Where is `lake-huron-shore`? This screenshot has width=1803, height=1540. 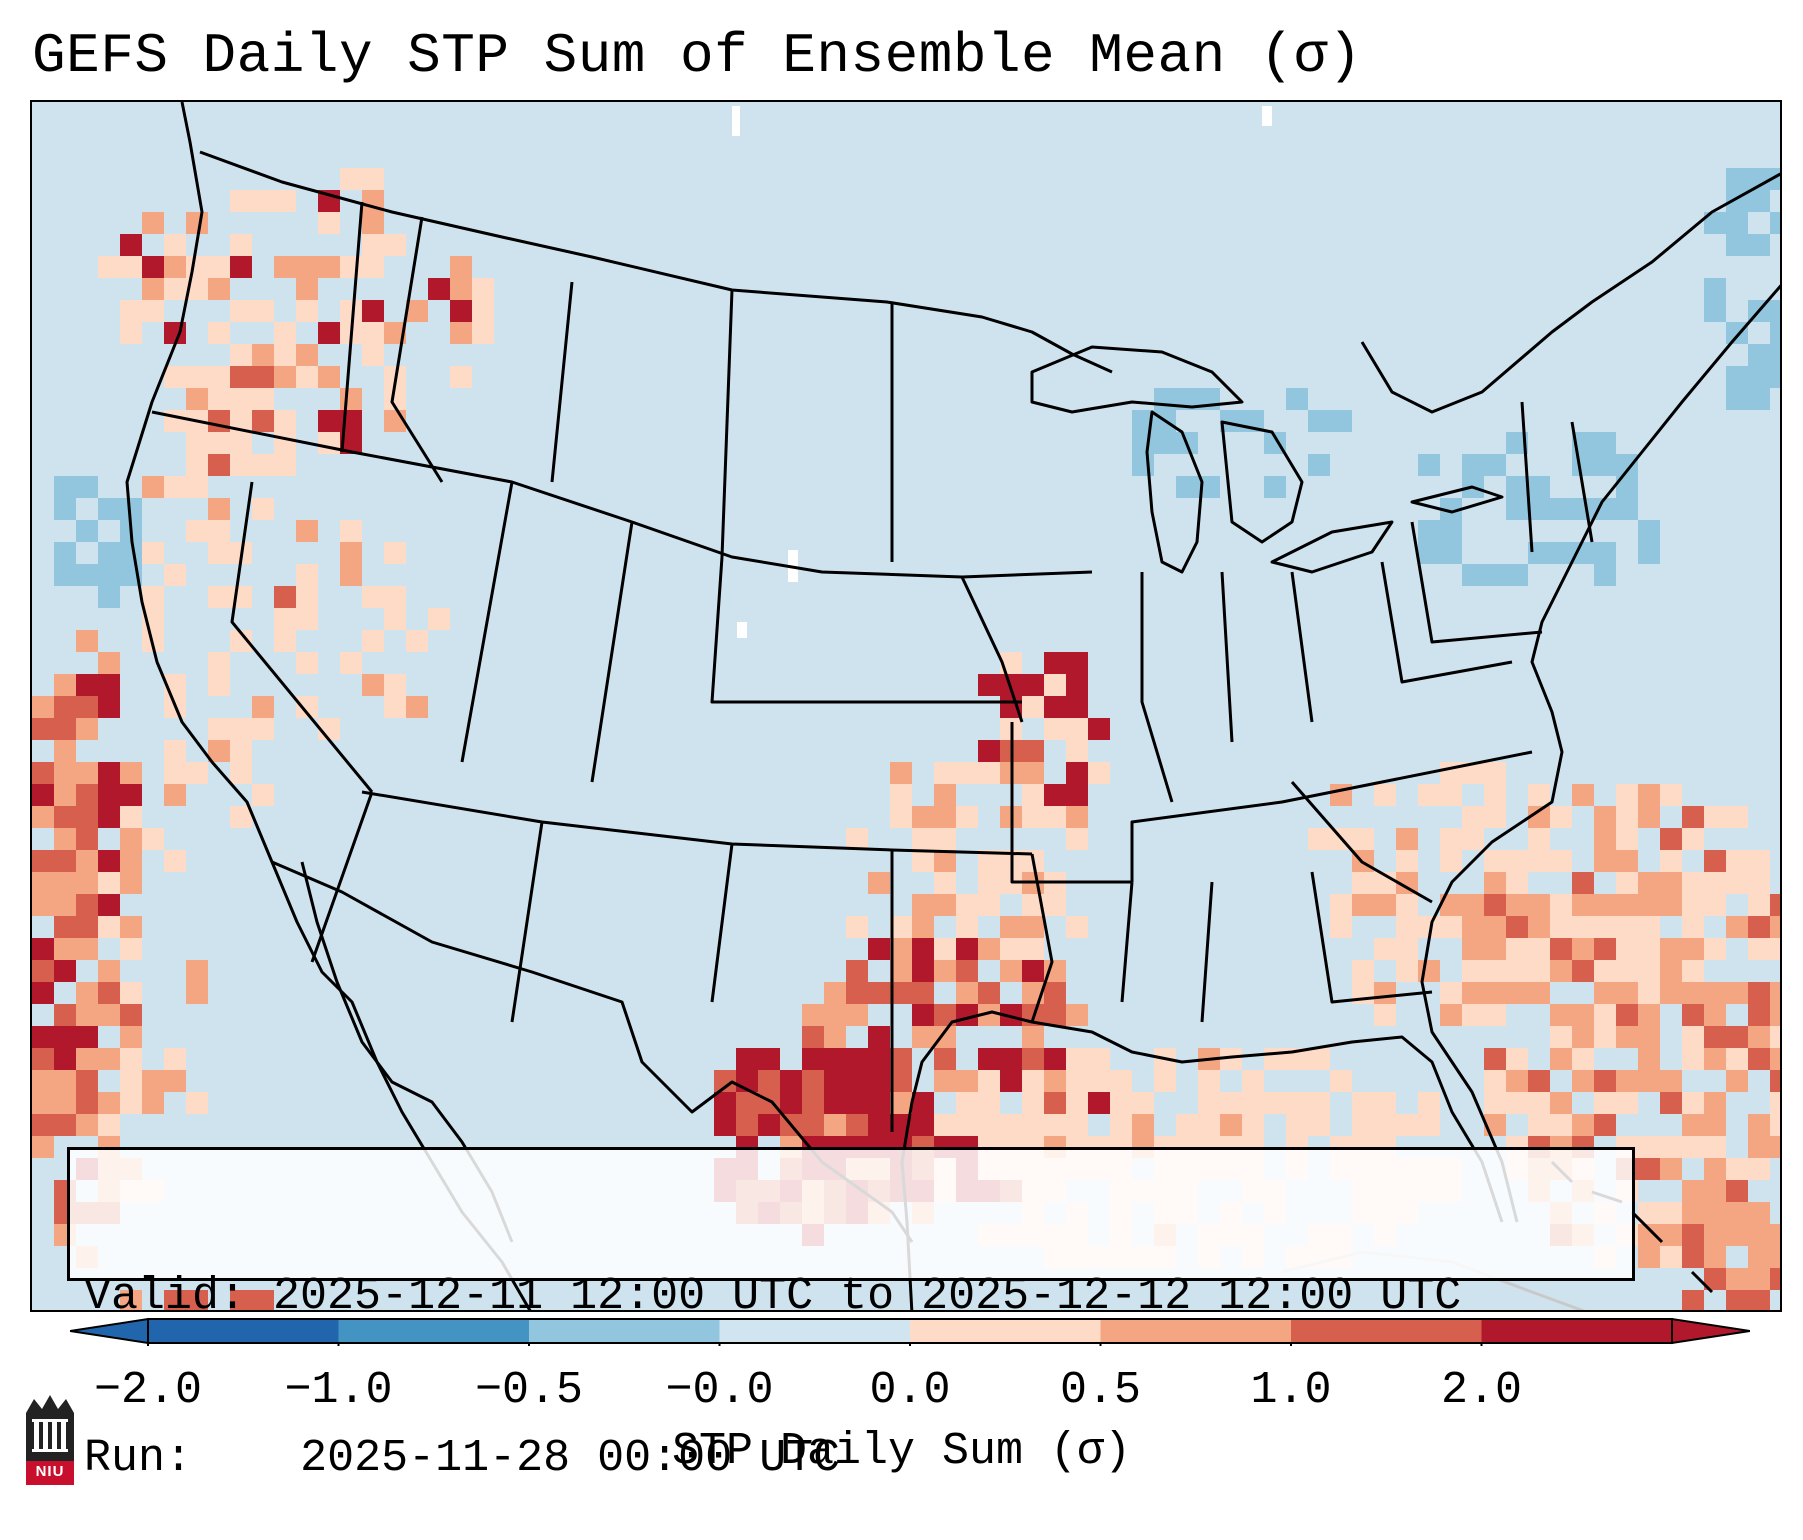 lake-huron-shore is located at coordinates (1262, 482).